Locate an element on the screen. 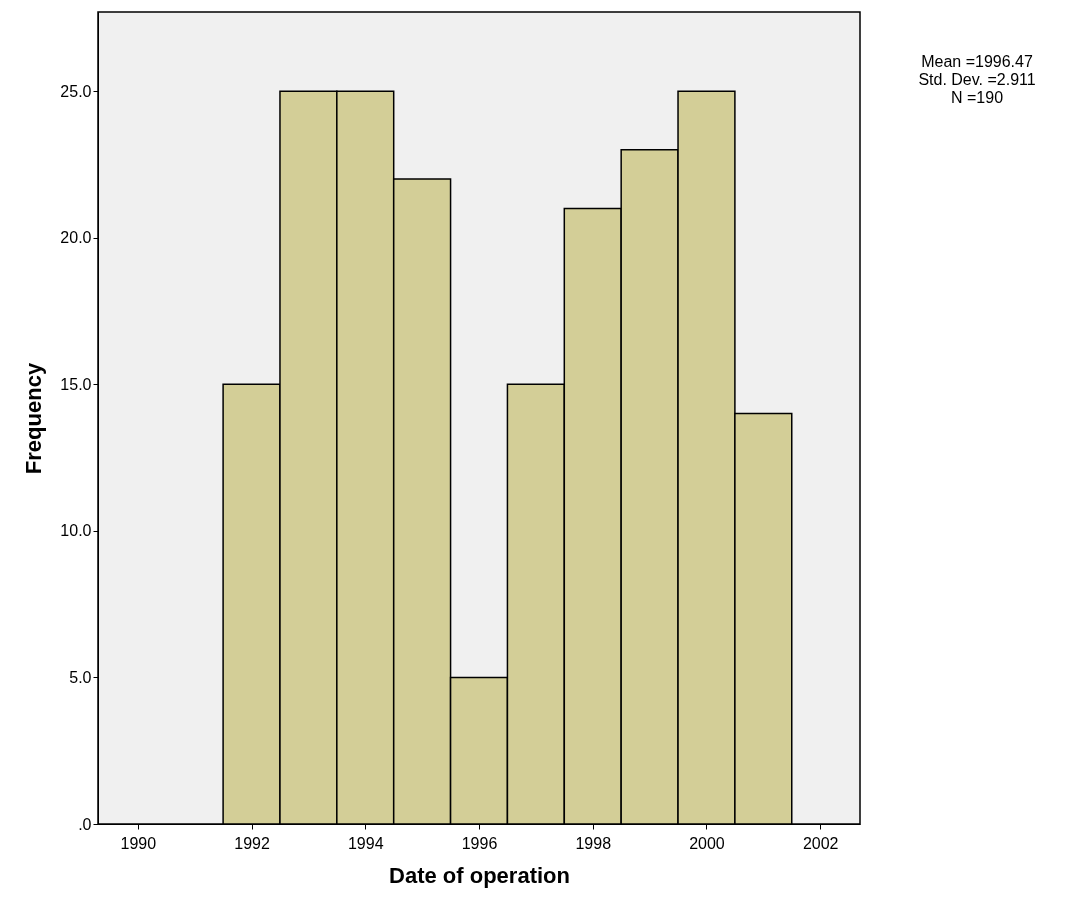 The width and height of the screenshot is (1084, 915). y-axis-title: Frequency is located at coordinates (34, 418).